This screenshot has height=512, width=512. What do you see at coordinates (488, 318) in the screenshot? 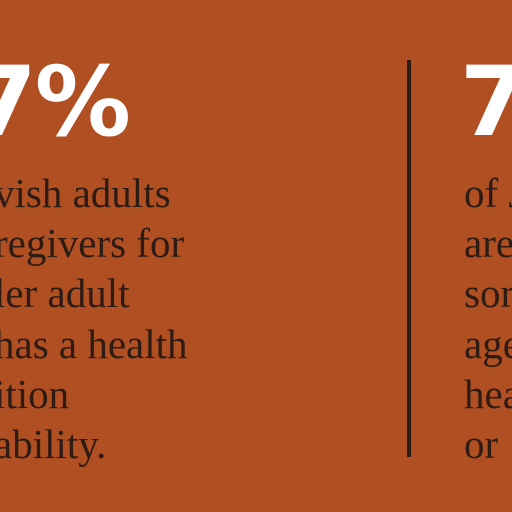
I see `right-text: of Jaresorageheaor` at bounding box center [488, 318].